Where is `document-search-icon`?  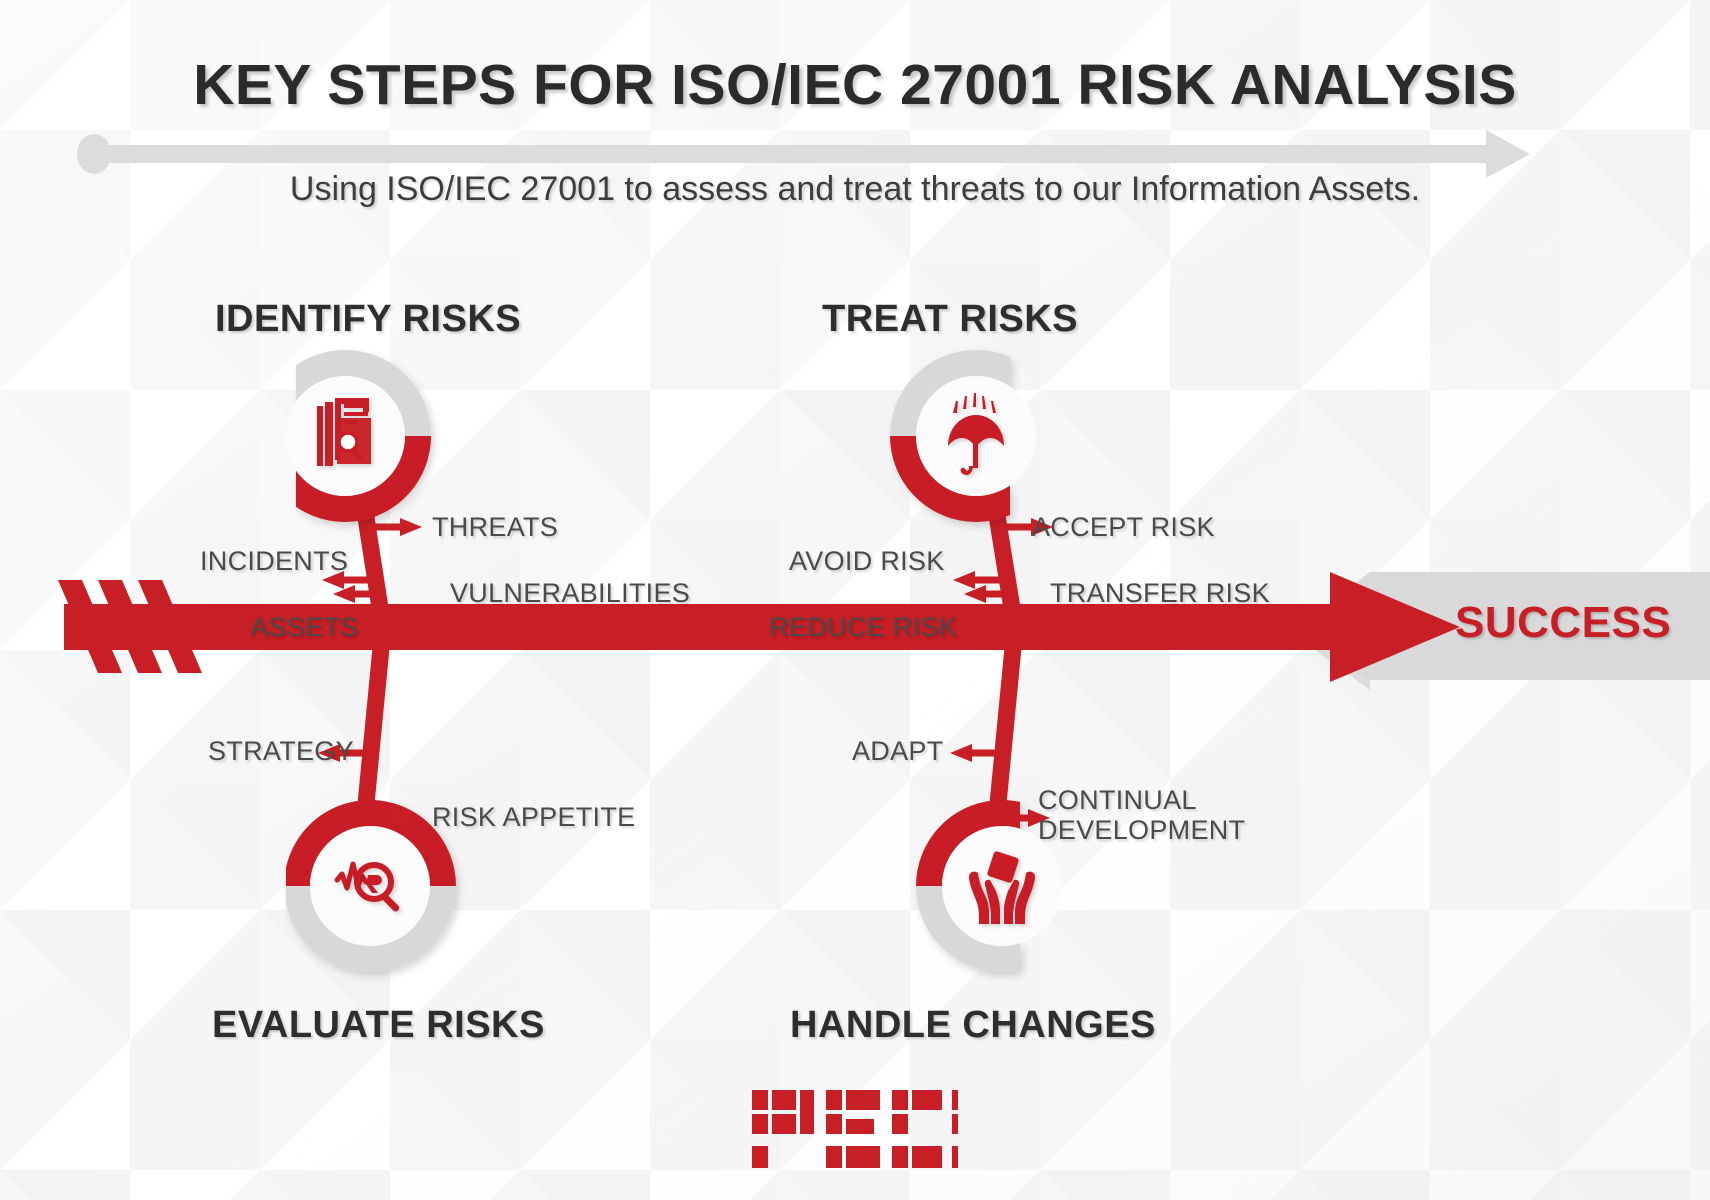 document-search-icon is located at coordinates (344, 432).